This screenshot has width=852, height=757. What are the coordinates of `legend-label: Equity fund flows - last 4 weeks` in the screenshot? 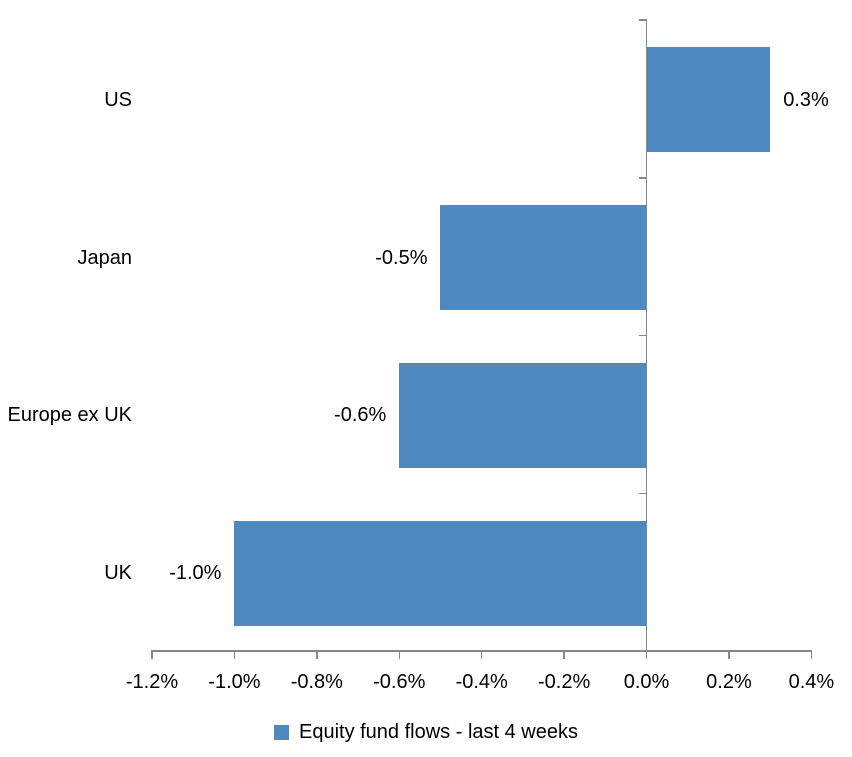 It's located at (438, 732).